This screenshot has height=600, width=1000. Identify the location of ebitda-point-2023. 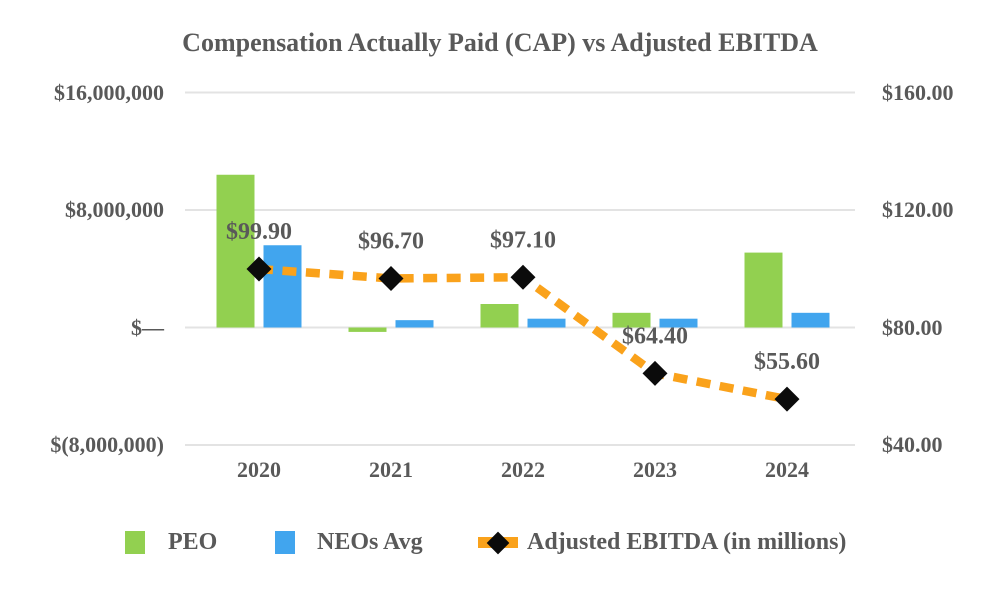
(655, 373).